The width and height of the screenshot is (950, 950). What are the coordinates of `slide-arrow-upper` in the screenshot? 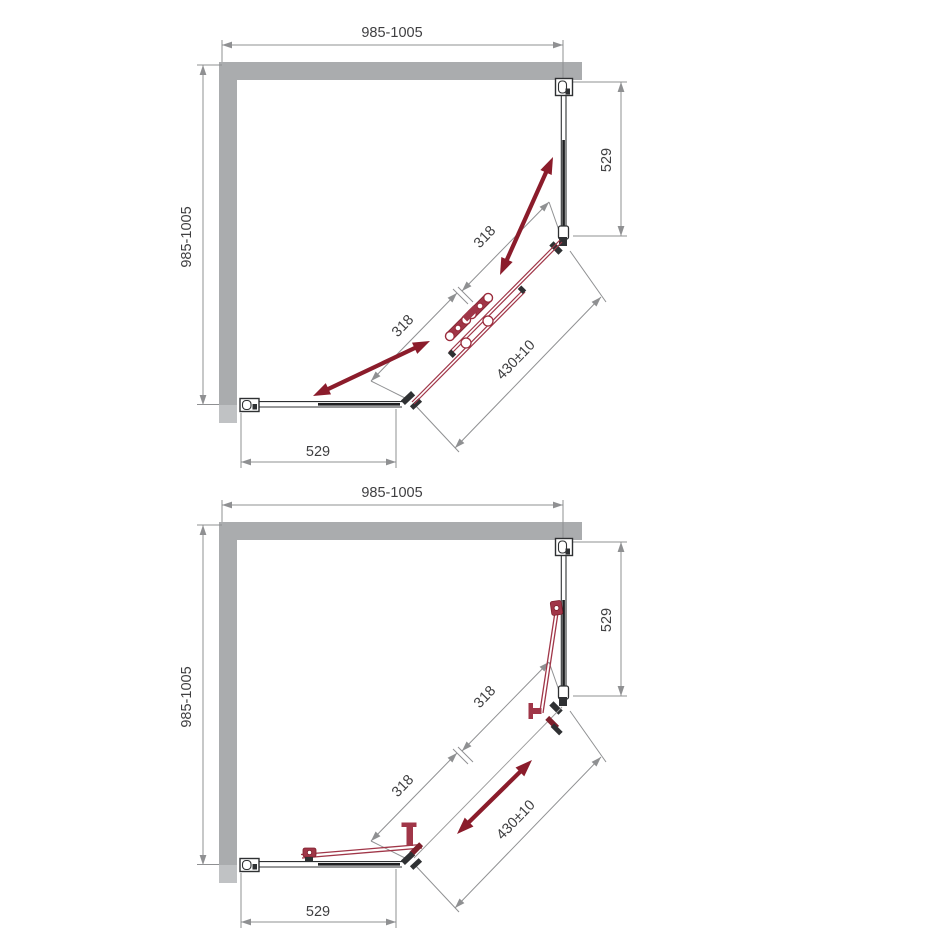 It's located at (526, 216).